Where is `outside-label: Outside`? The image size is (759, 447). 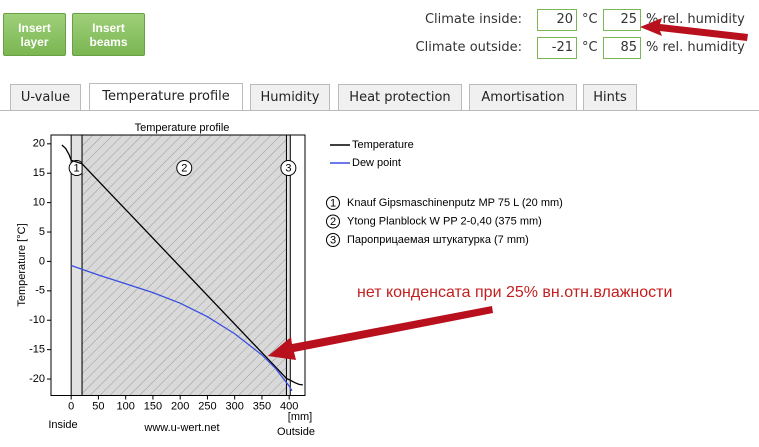
outside-label: Outside is located at coordinates (296, 432).